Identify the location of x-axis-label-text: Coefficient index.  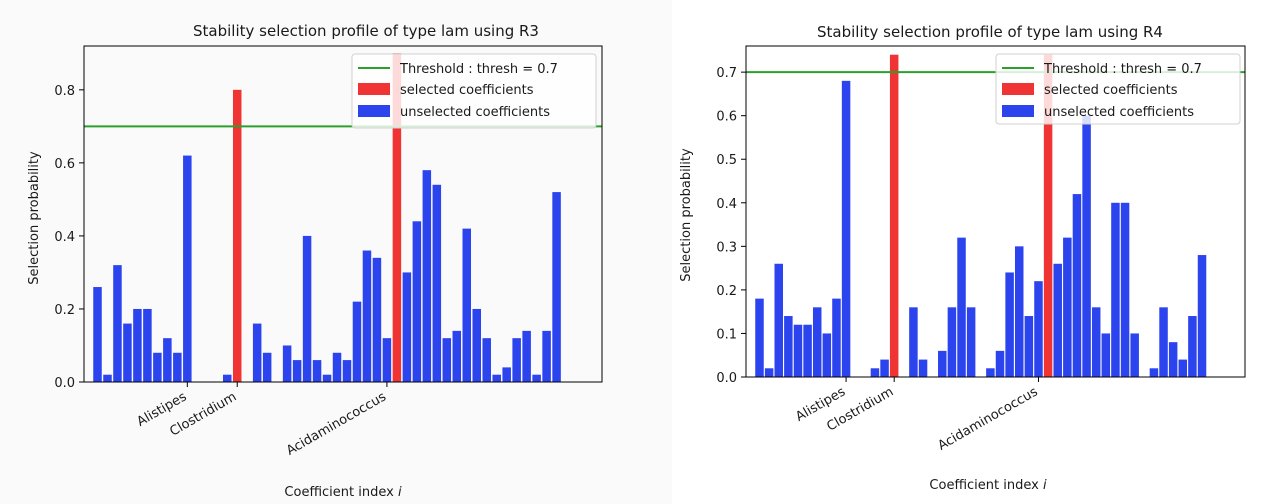
(341, 492).